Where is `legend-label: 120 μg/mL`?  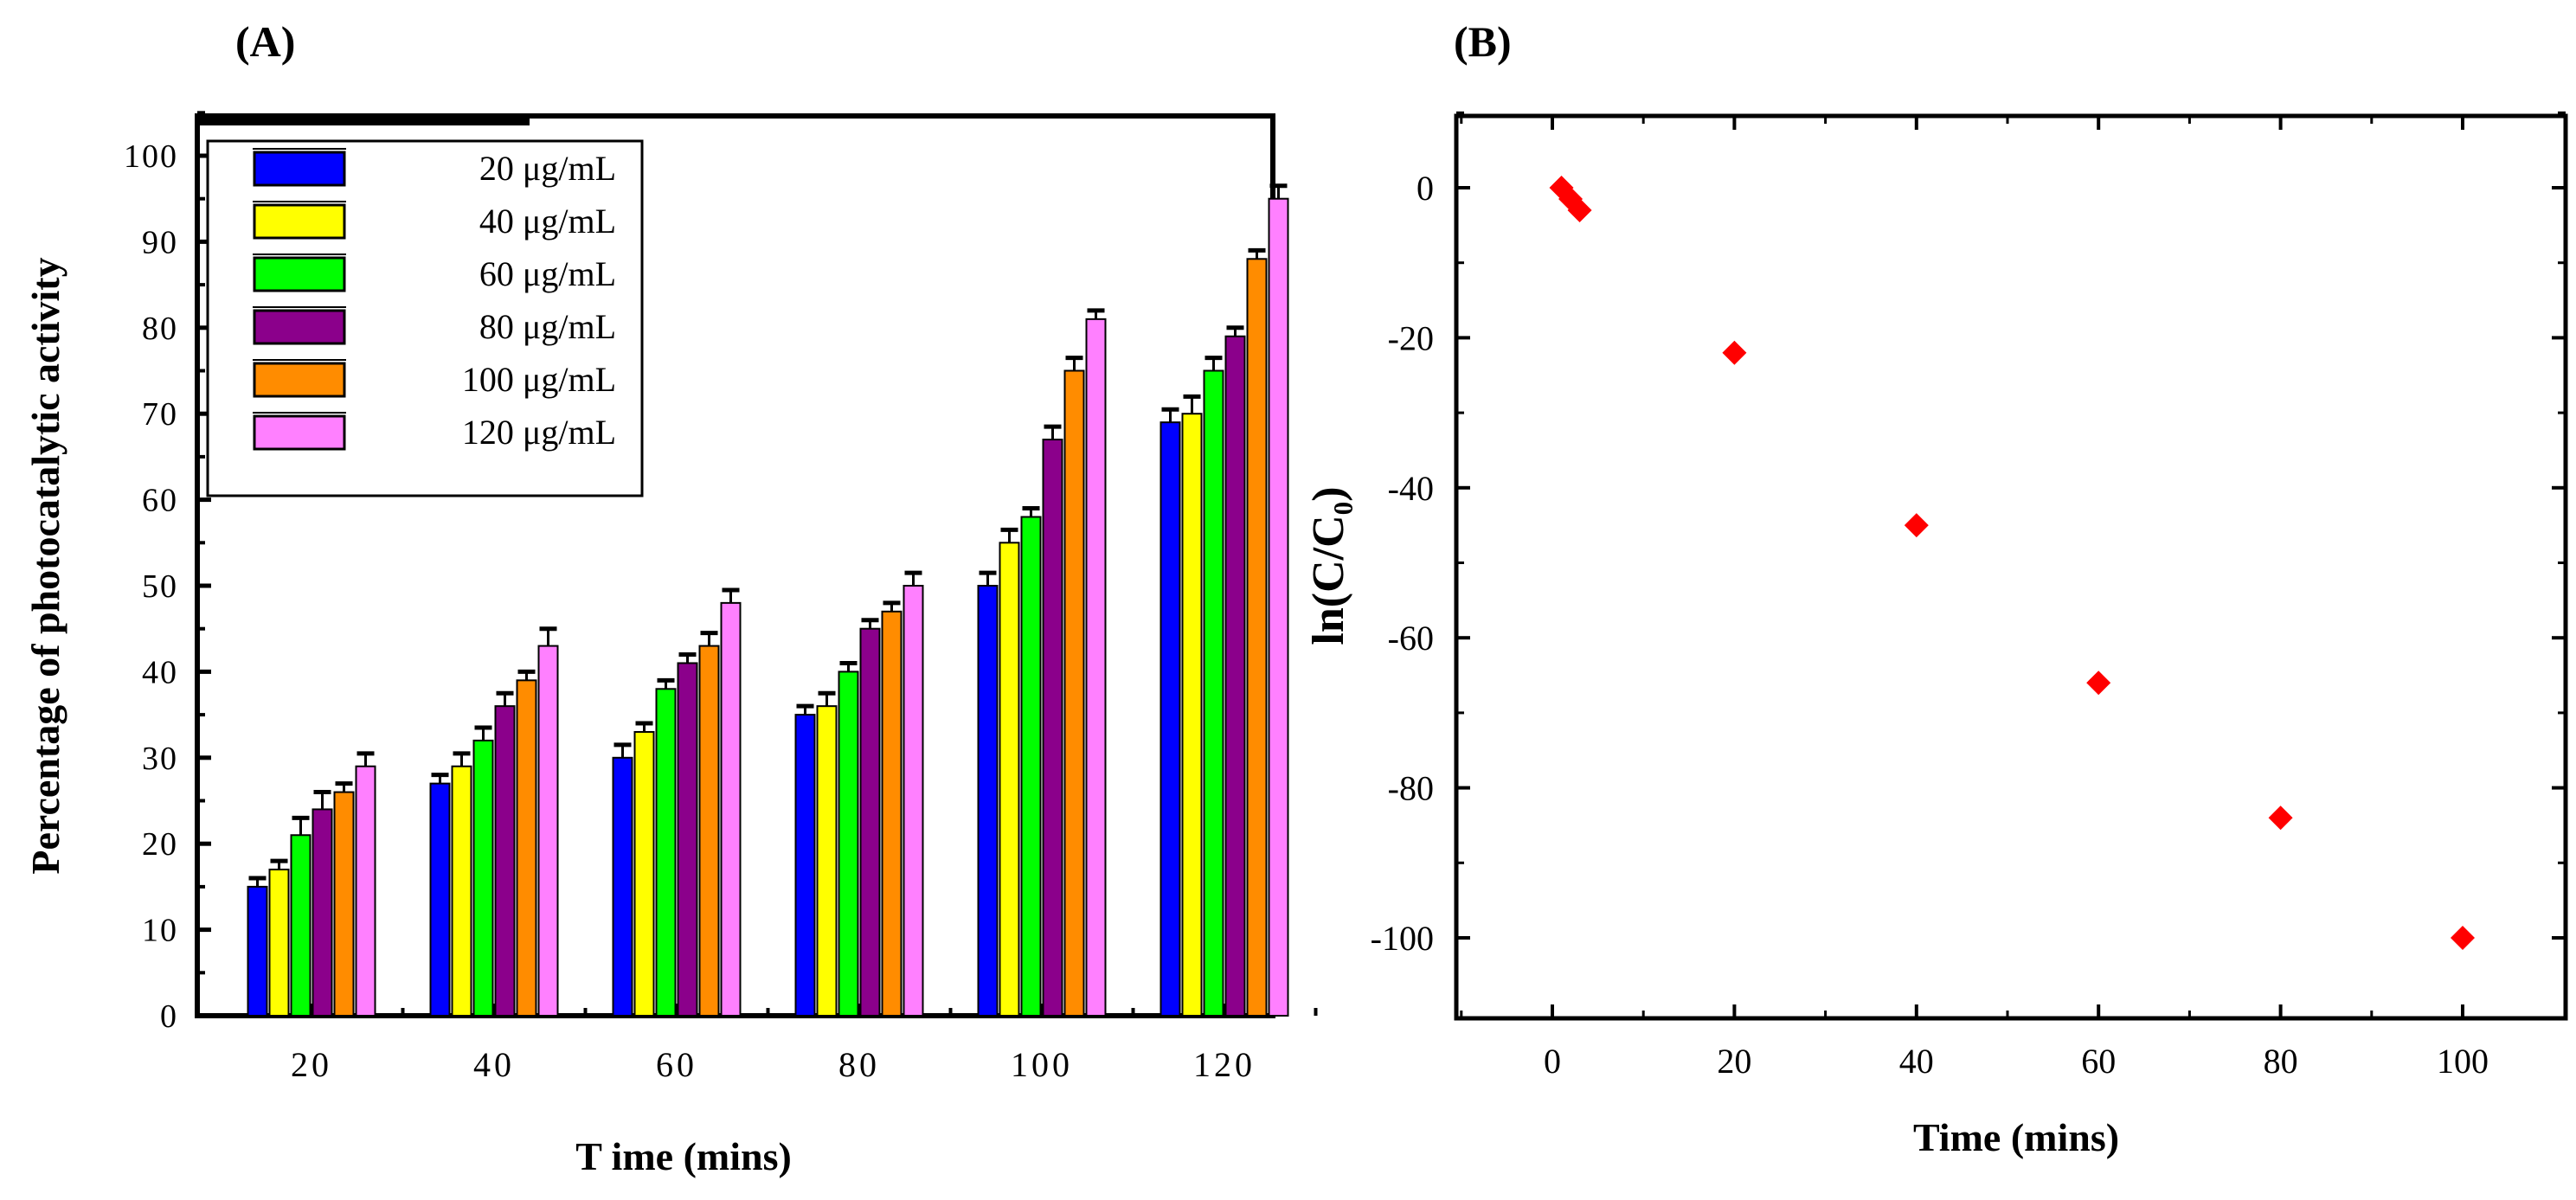
legend-label: 120 μg/mL is located at coordinates (539, 432).